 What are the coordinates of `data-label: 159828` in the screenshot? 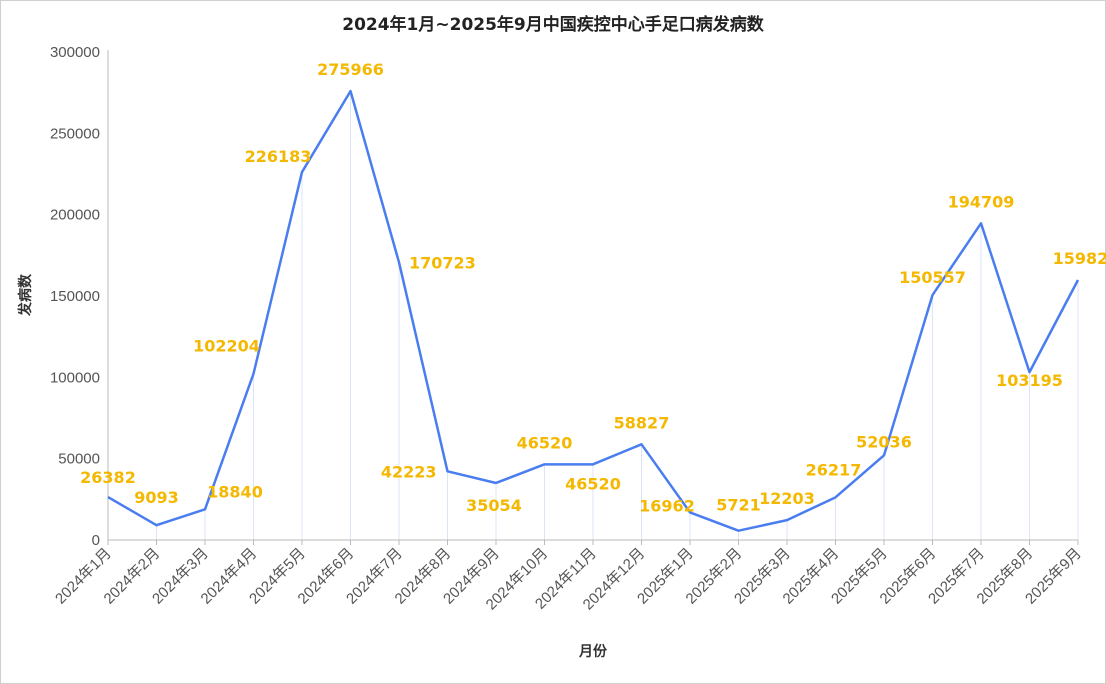 It's located at (1079, 258).